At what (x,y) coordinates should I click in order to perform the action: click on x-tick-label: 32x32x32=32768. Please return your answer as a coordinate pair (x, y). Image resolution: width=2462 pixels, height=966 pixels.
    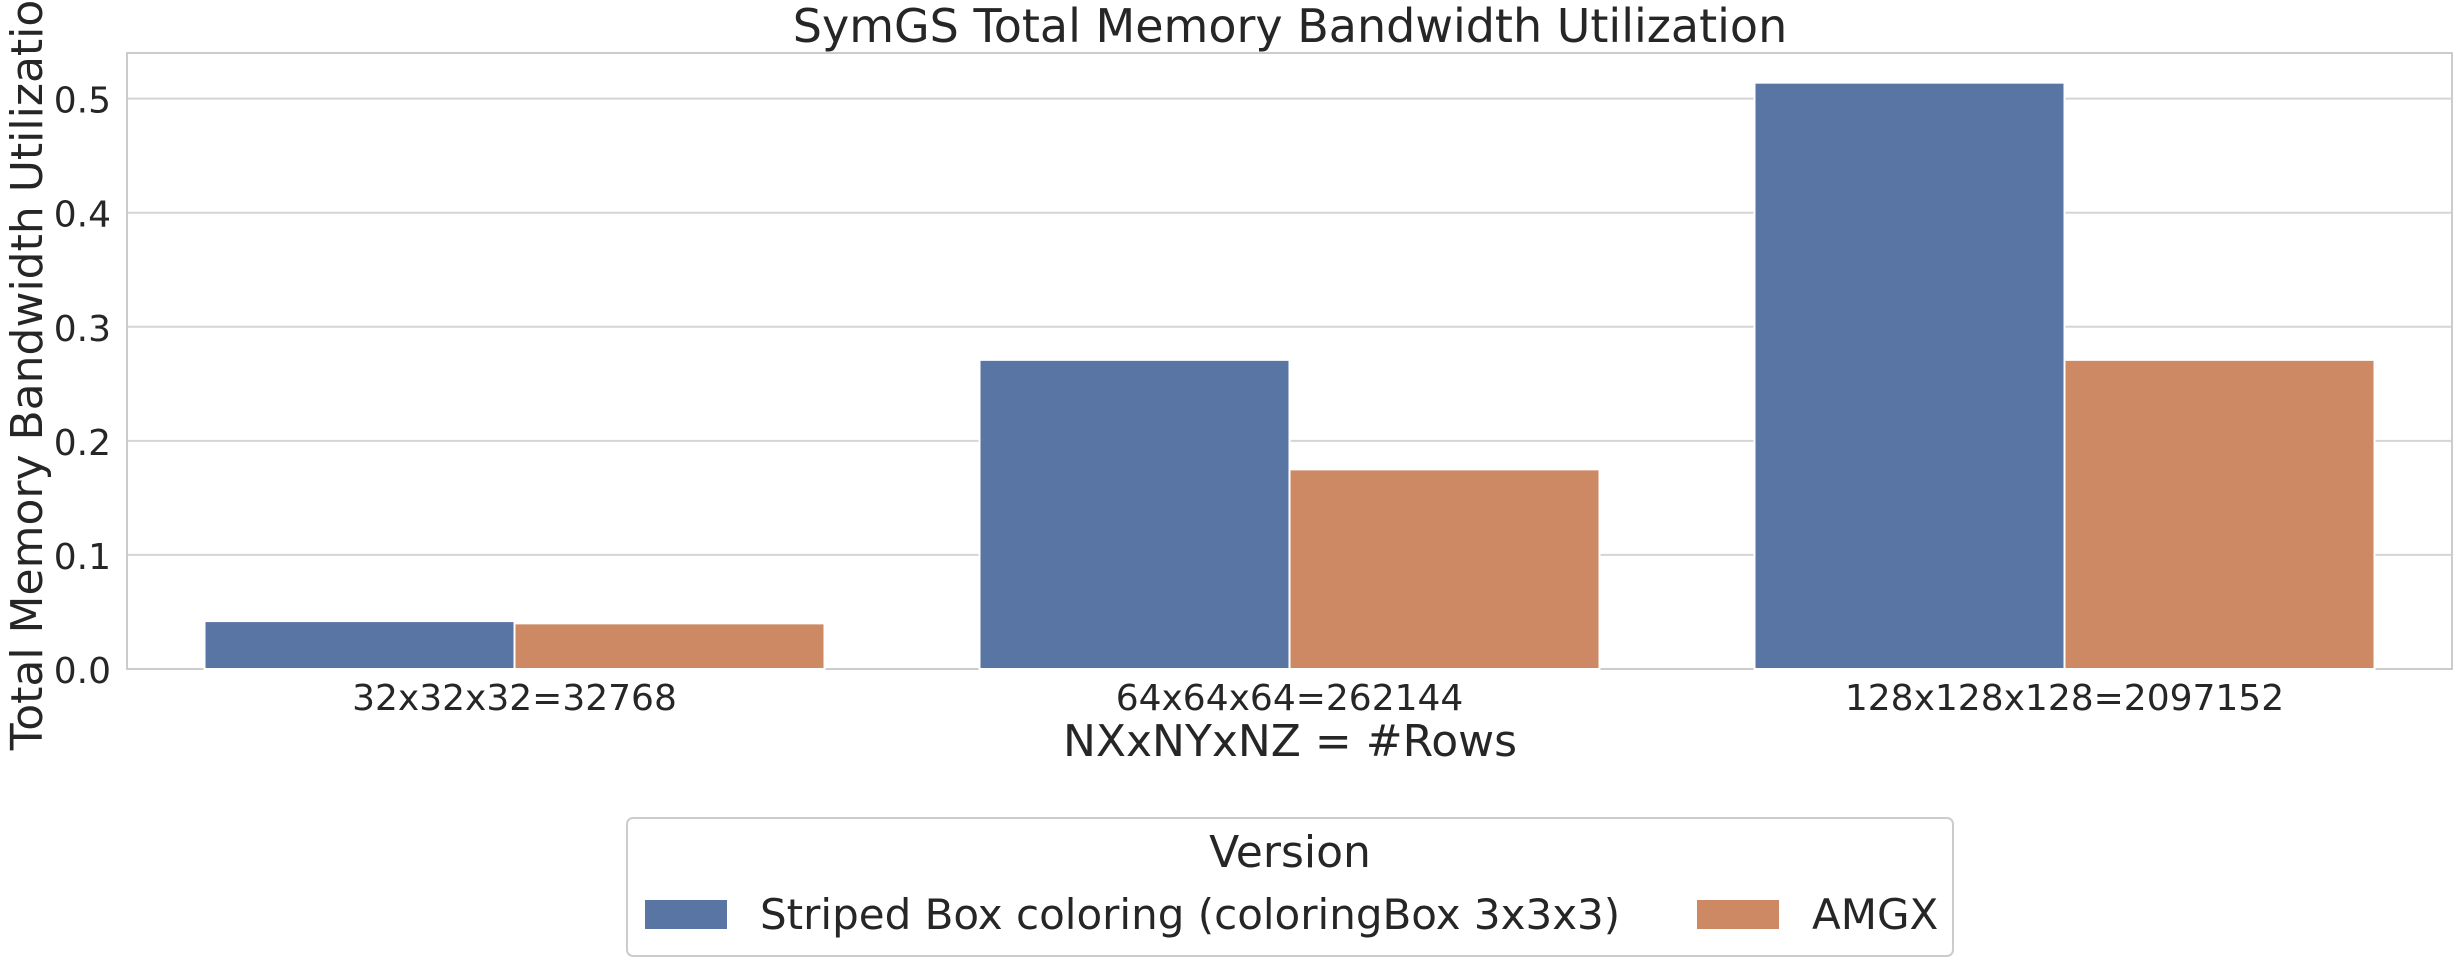
    Looking at the image, I should click on (514, 698).